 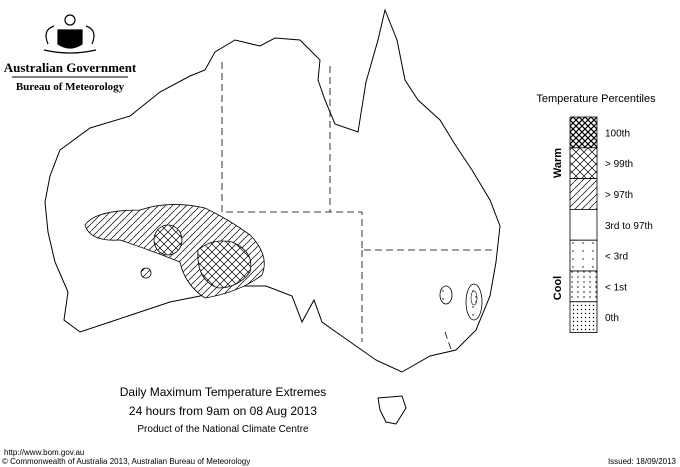 I want to click on below-1st-region, so click(x=474, y=298).